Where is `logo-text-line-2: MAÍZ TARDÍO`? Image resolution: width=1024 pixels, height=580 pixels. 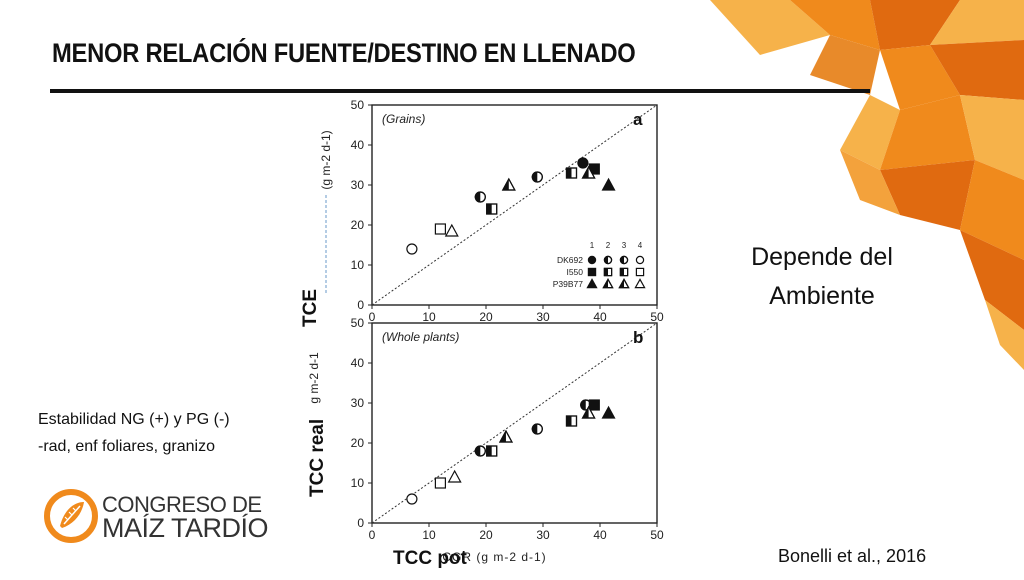
logo-text-line-2: MAÍZ TARDÍO is located at coordinates (185, 528).